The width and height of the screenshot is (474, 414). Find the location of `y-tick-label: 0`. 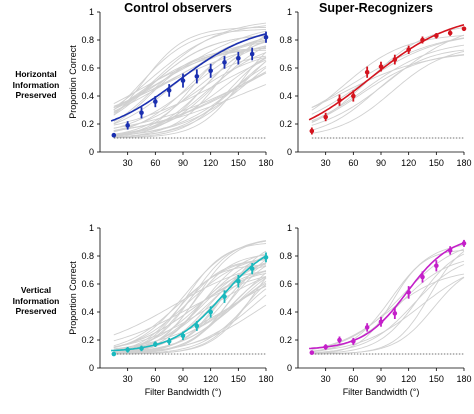

y-tick-label: 0 is located at coordinates (289, 152).